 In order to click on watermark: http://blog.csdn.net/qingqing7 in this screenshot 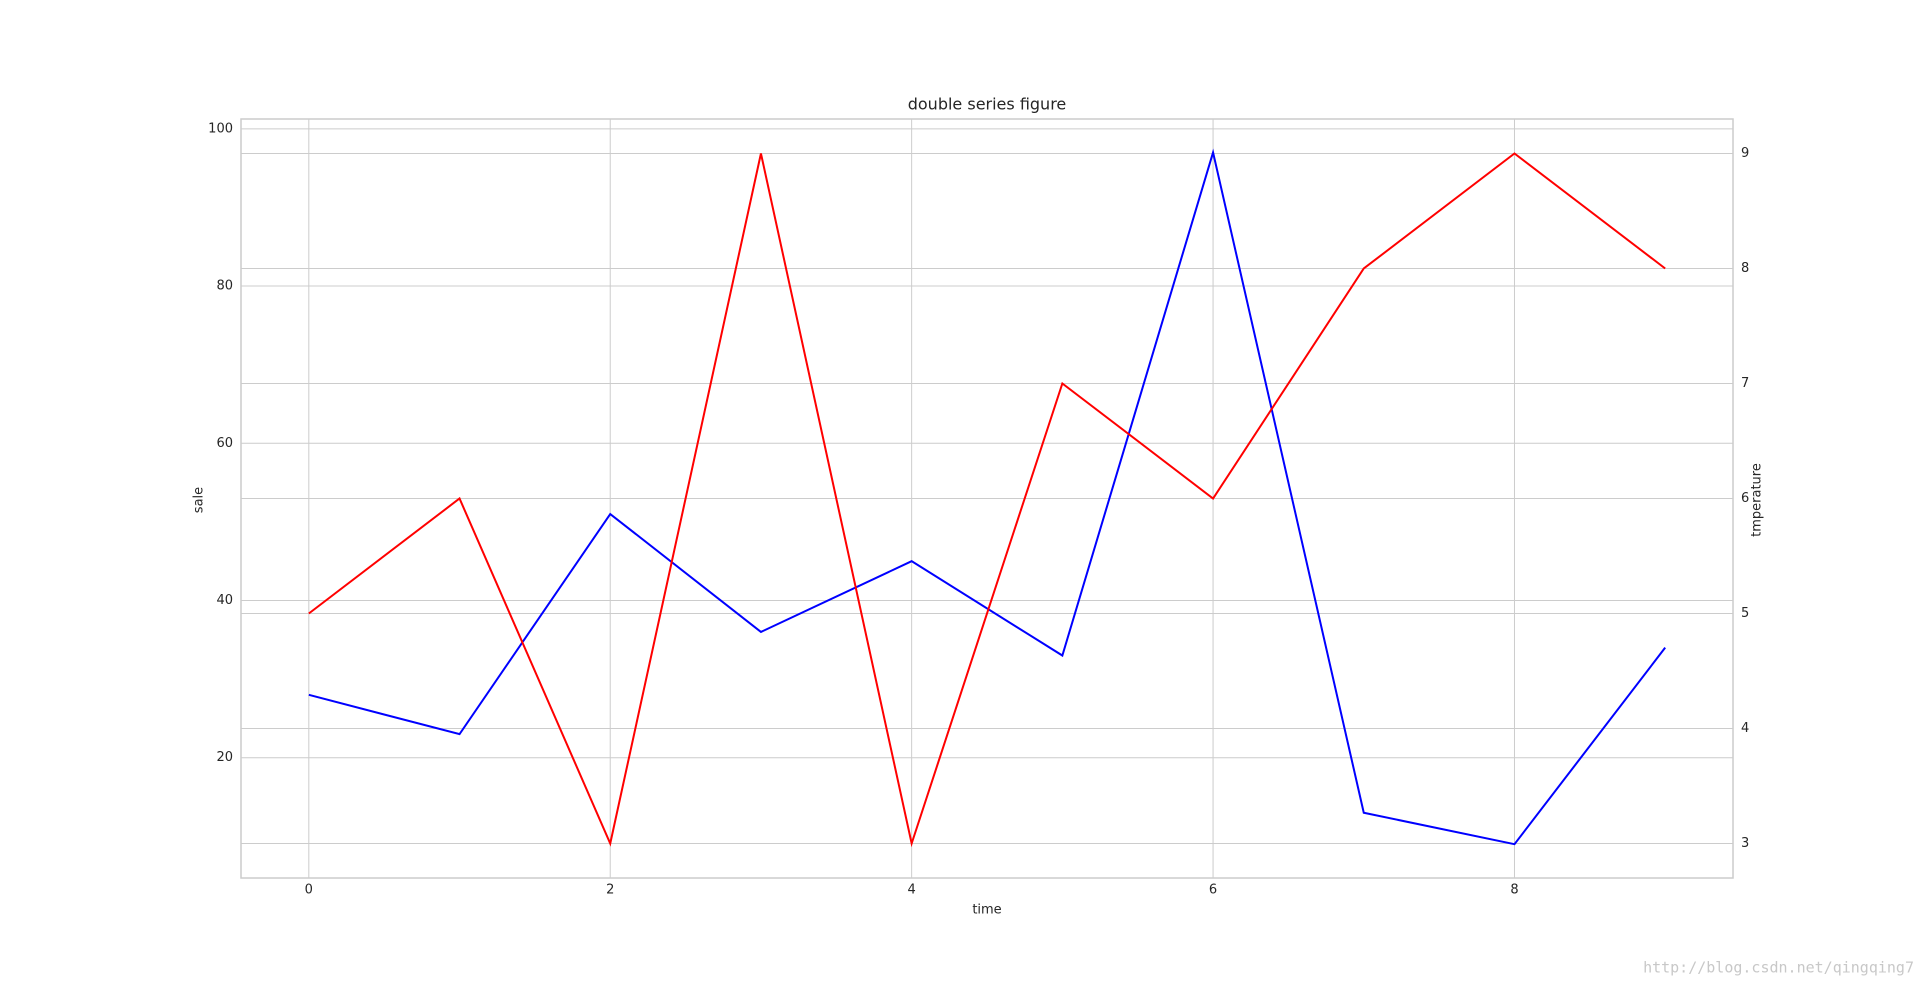, I will do `click(1778, 968)`.